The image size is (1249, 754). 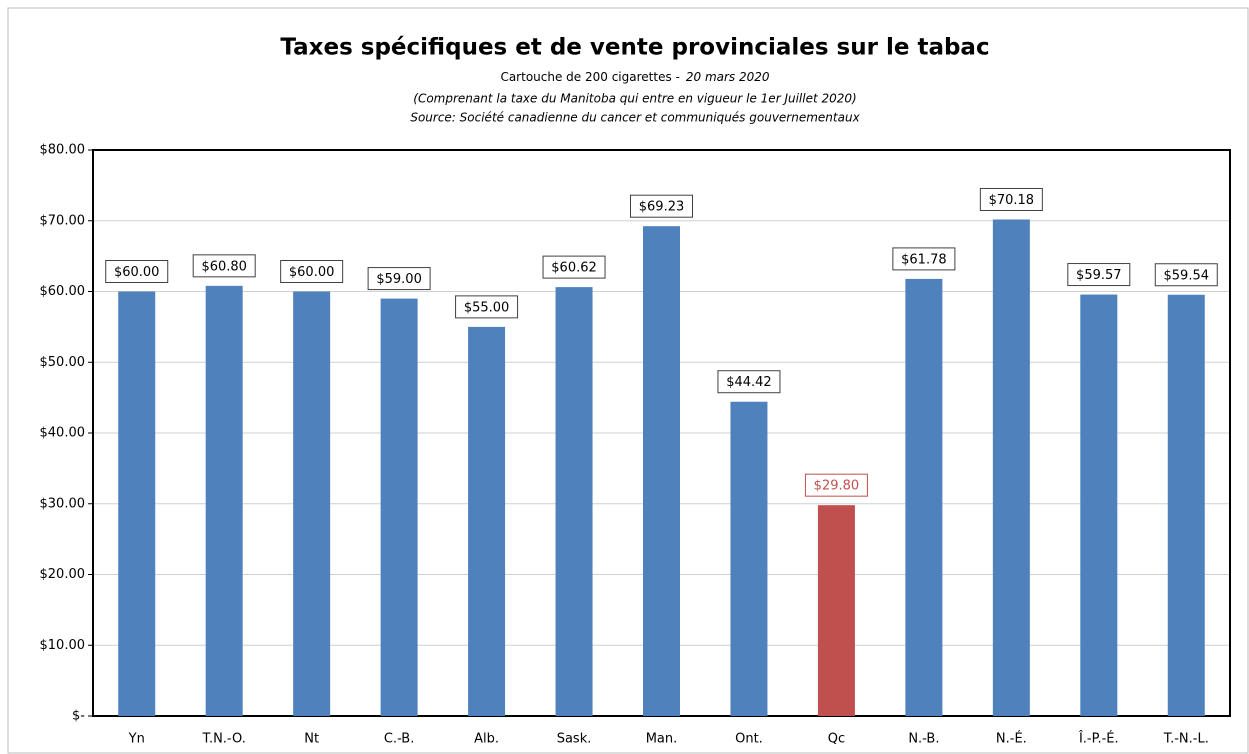 What do you see at coordinates (749, 739) in the screenshot?
I see `x-tick-label: Ont.` at bounding box center [749, 739].